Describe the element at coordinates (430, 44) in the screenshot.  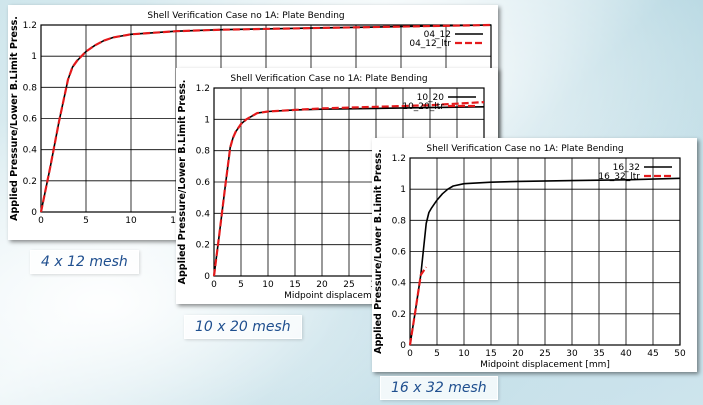
I see `legend-label: 04_12_ltr` at that location.